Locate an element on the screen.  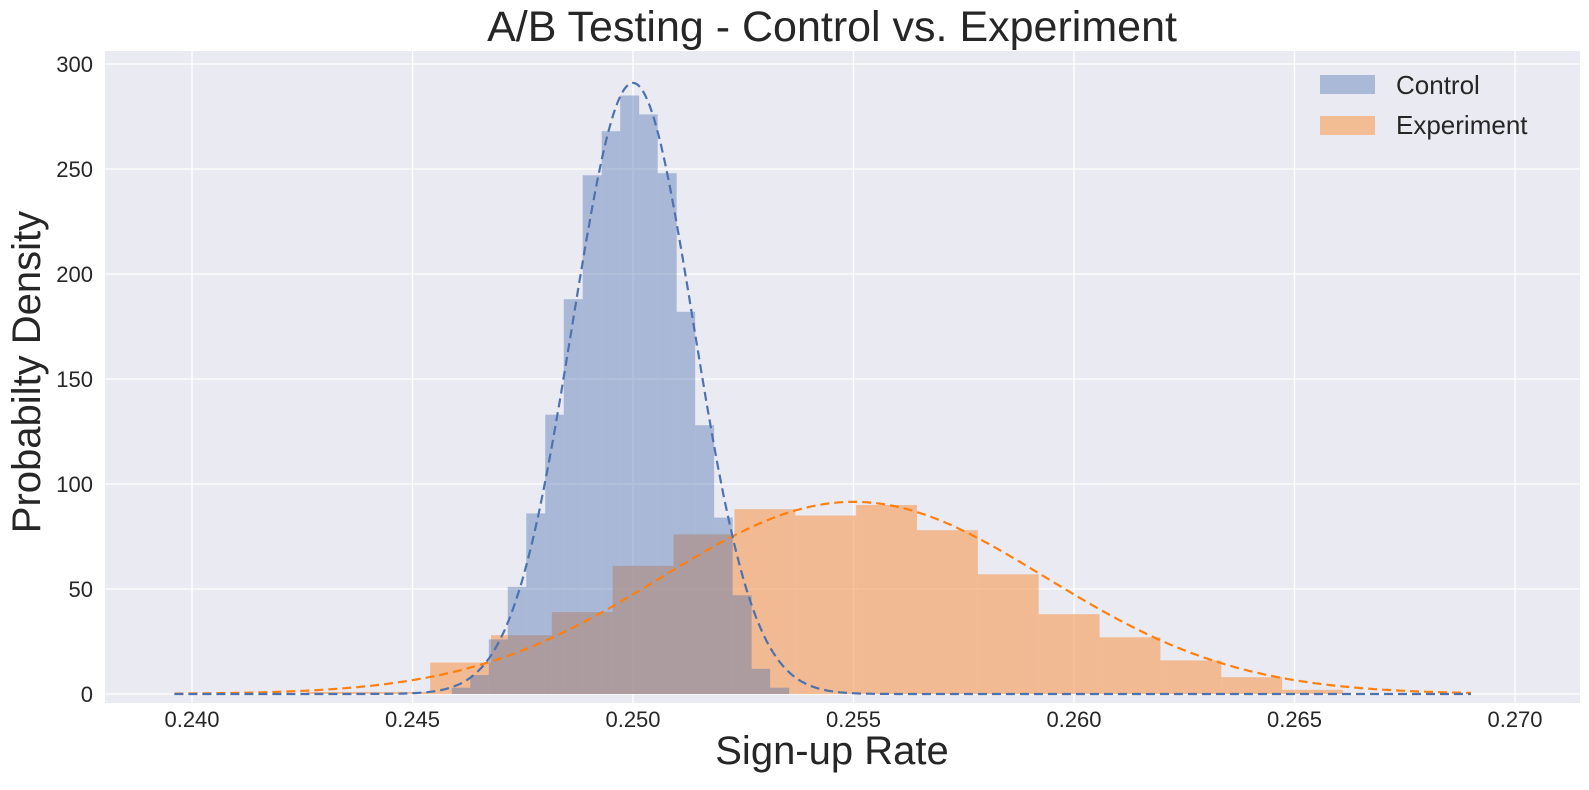
y-tick-label: 0 is located at coordinates (87, 694).